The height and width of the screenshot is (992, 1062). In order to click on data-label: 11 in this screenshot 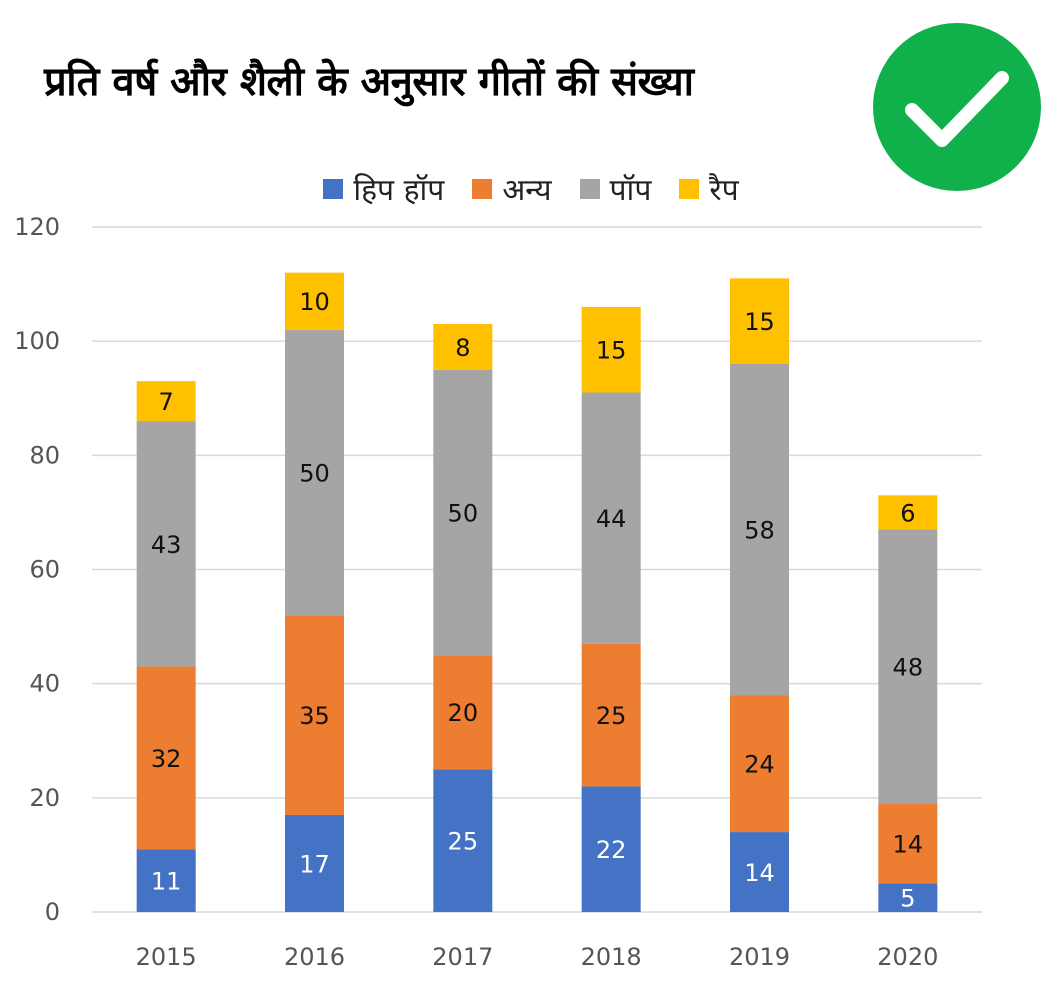, I will do `click(166, 882)`.